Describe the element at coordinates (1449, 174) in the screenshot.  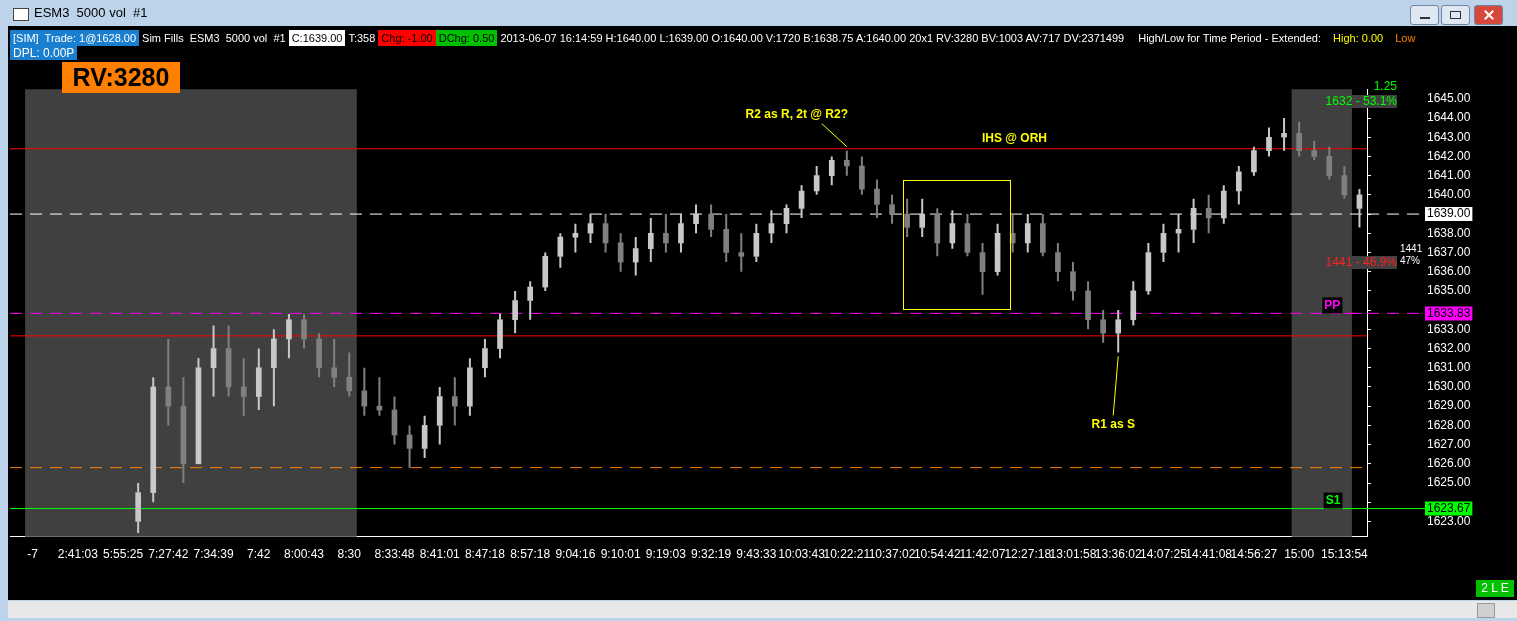
I see `y-tick-label: 1641.00` at that location.